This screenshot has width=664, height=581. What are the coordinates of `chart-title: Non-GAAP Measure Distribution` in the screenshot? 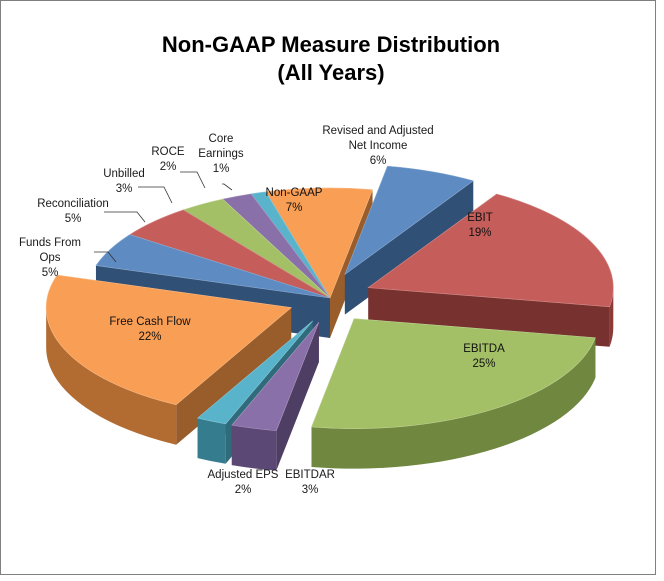 It's located at (331, 44).